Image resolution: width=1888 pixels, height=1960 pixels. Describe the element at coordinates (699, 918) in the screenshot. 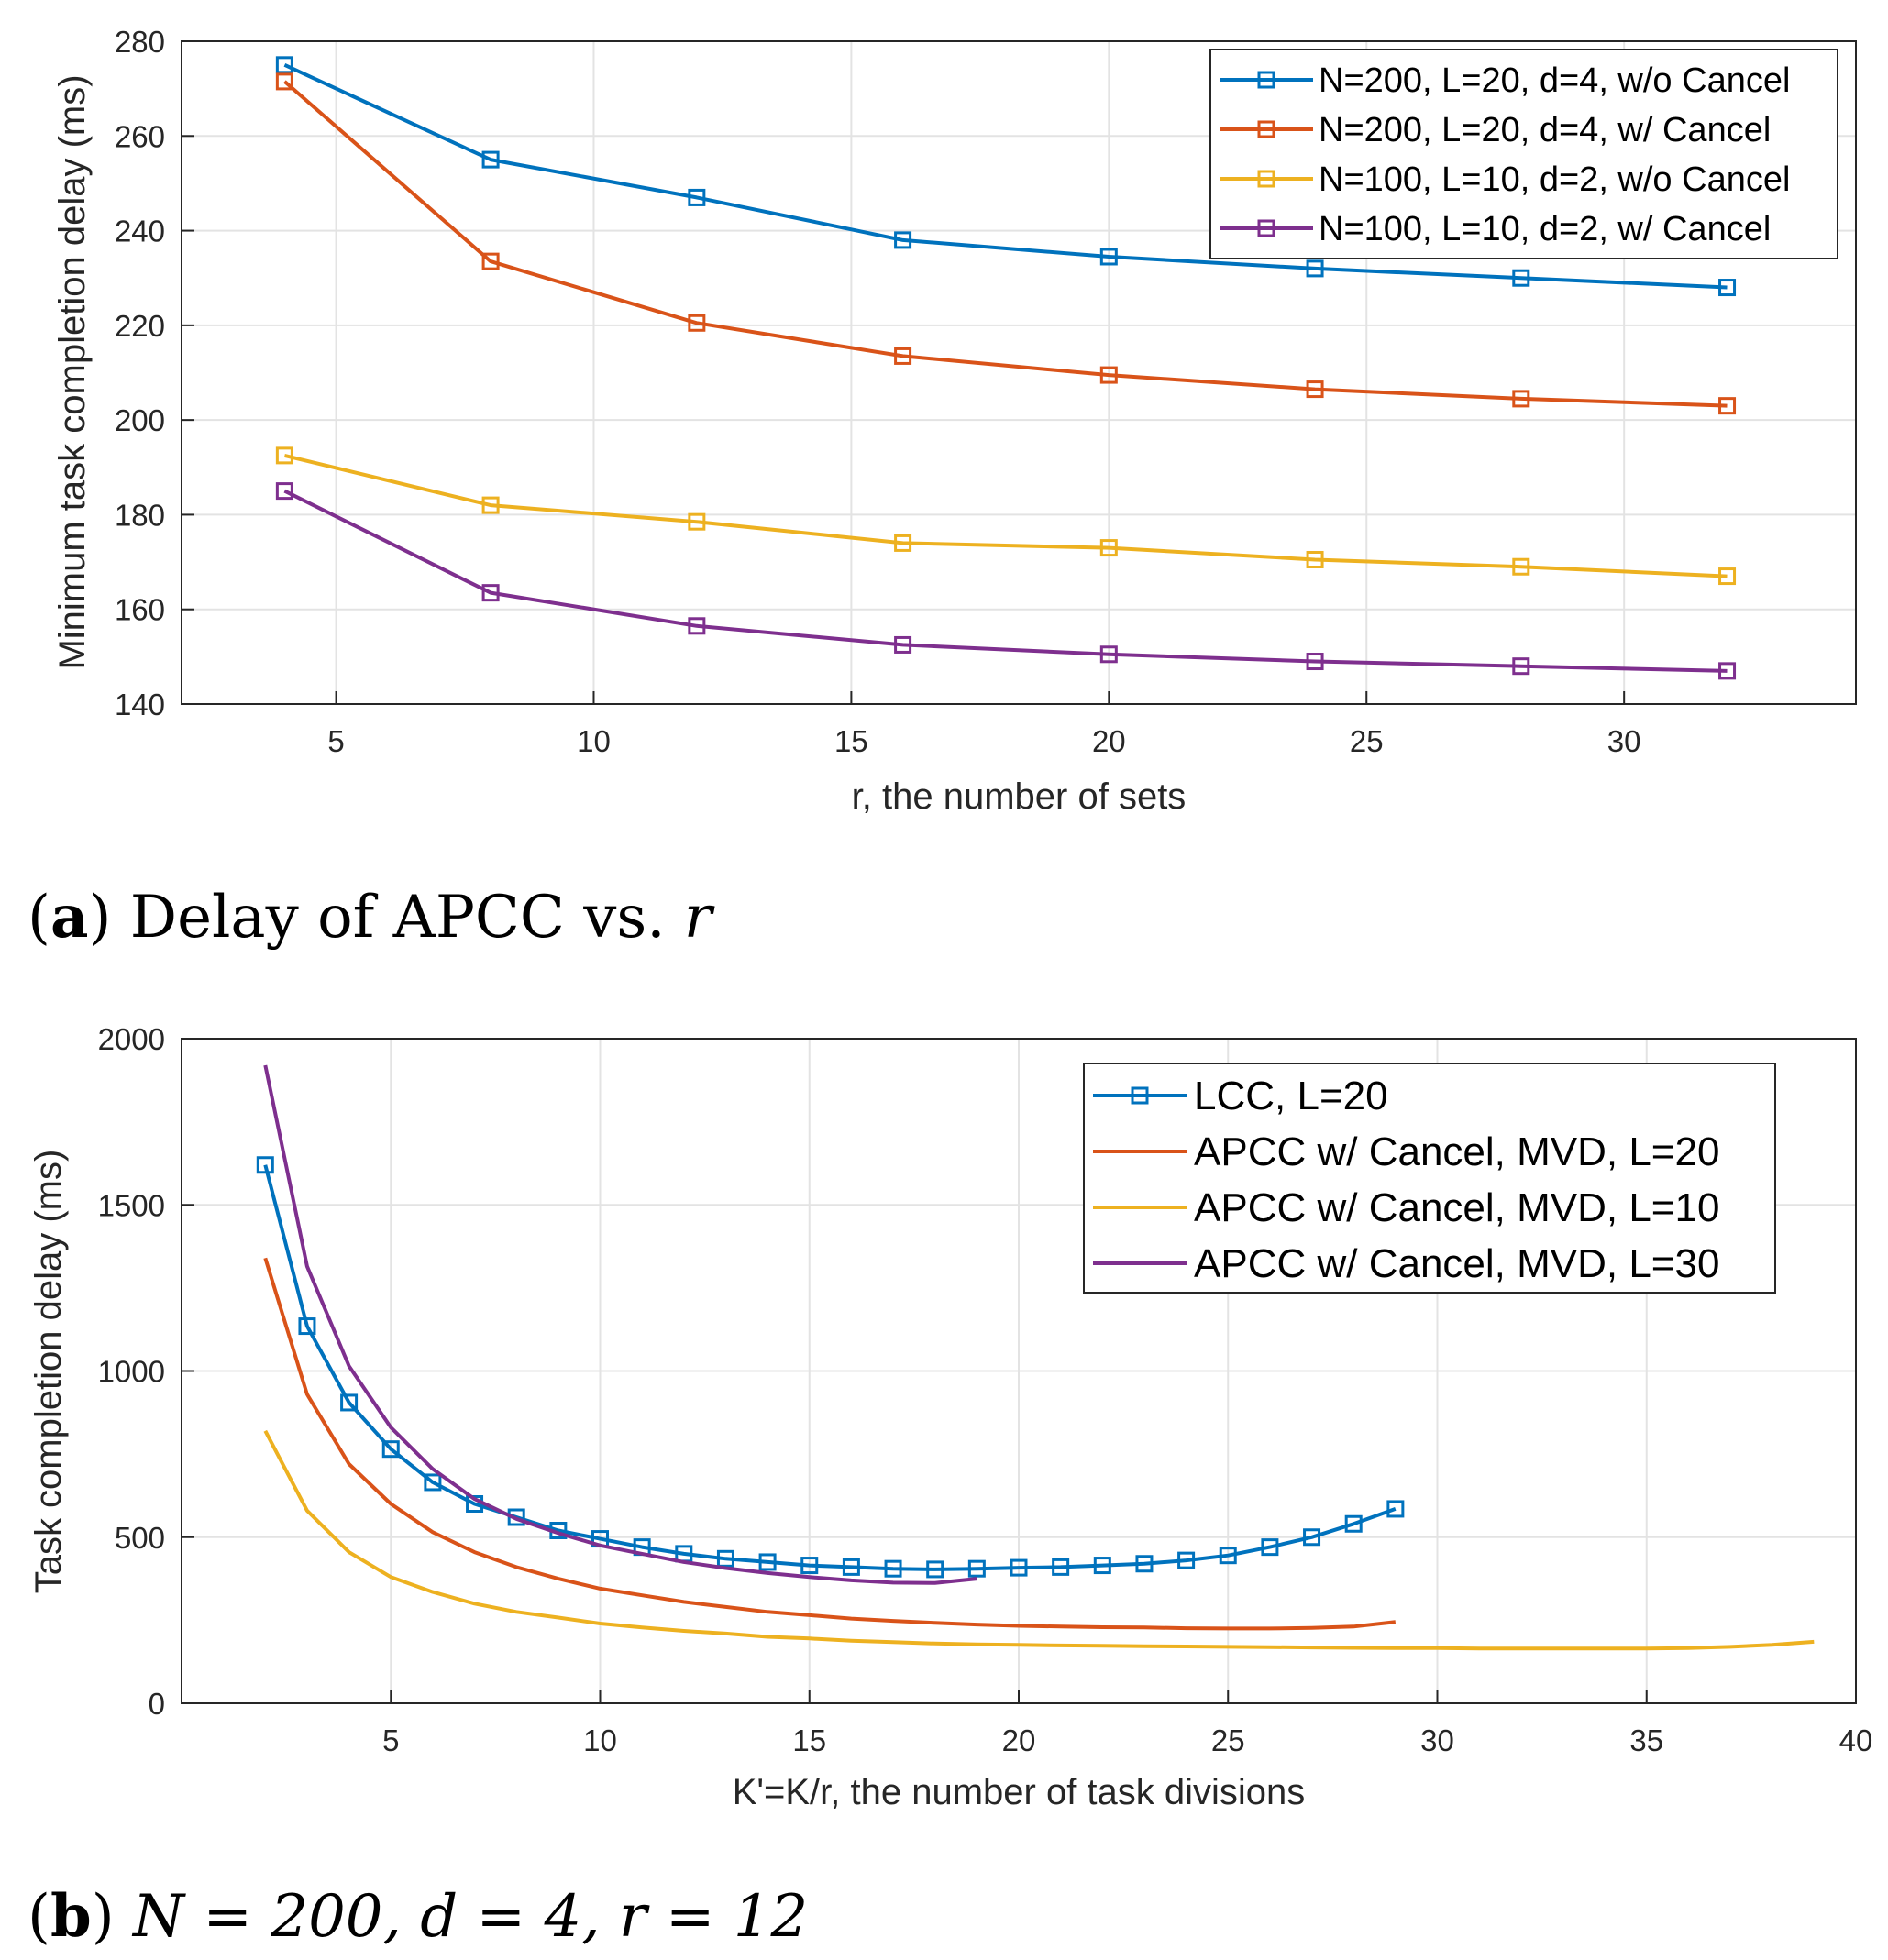

I see `chart-a-caption-variable: r` at that location.